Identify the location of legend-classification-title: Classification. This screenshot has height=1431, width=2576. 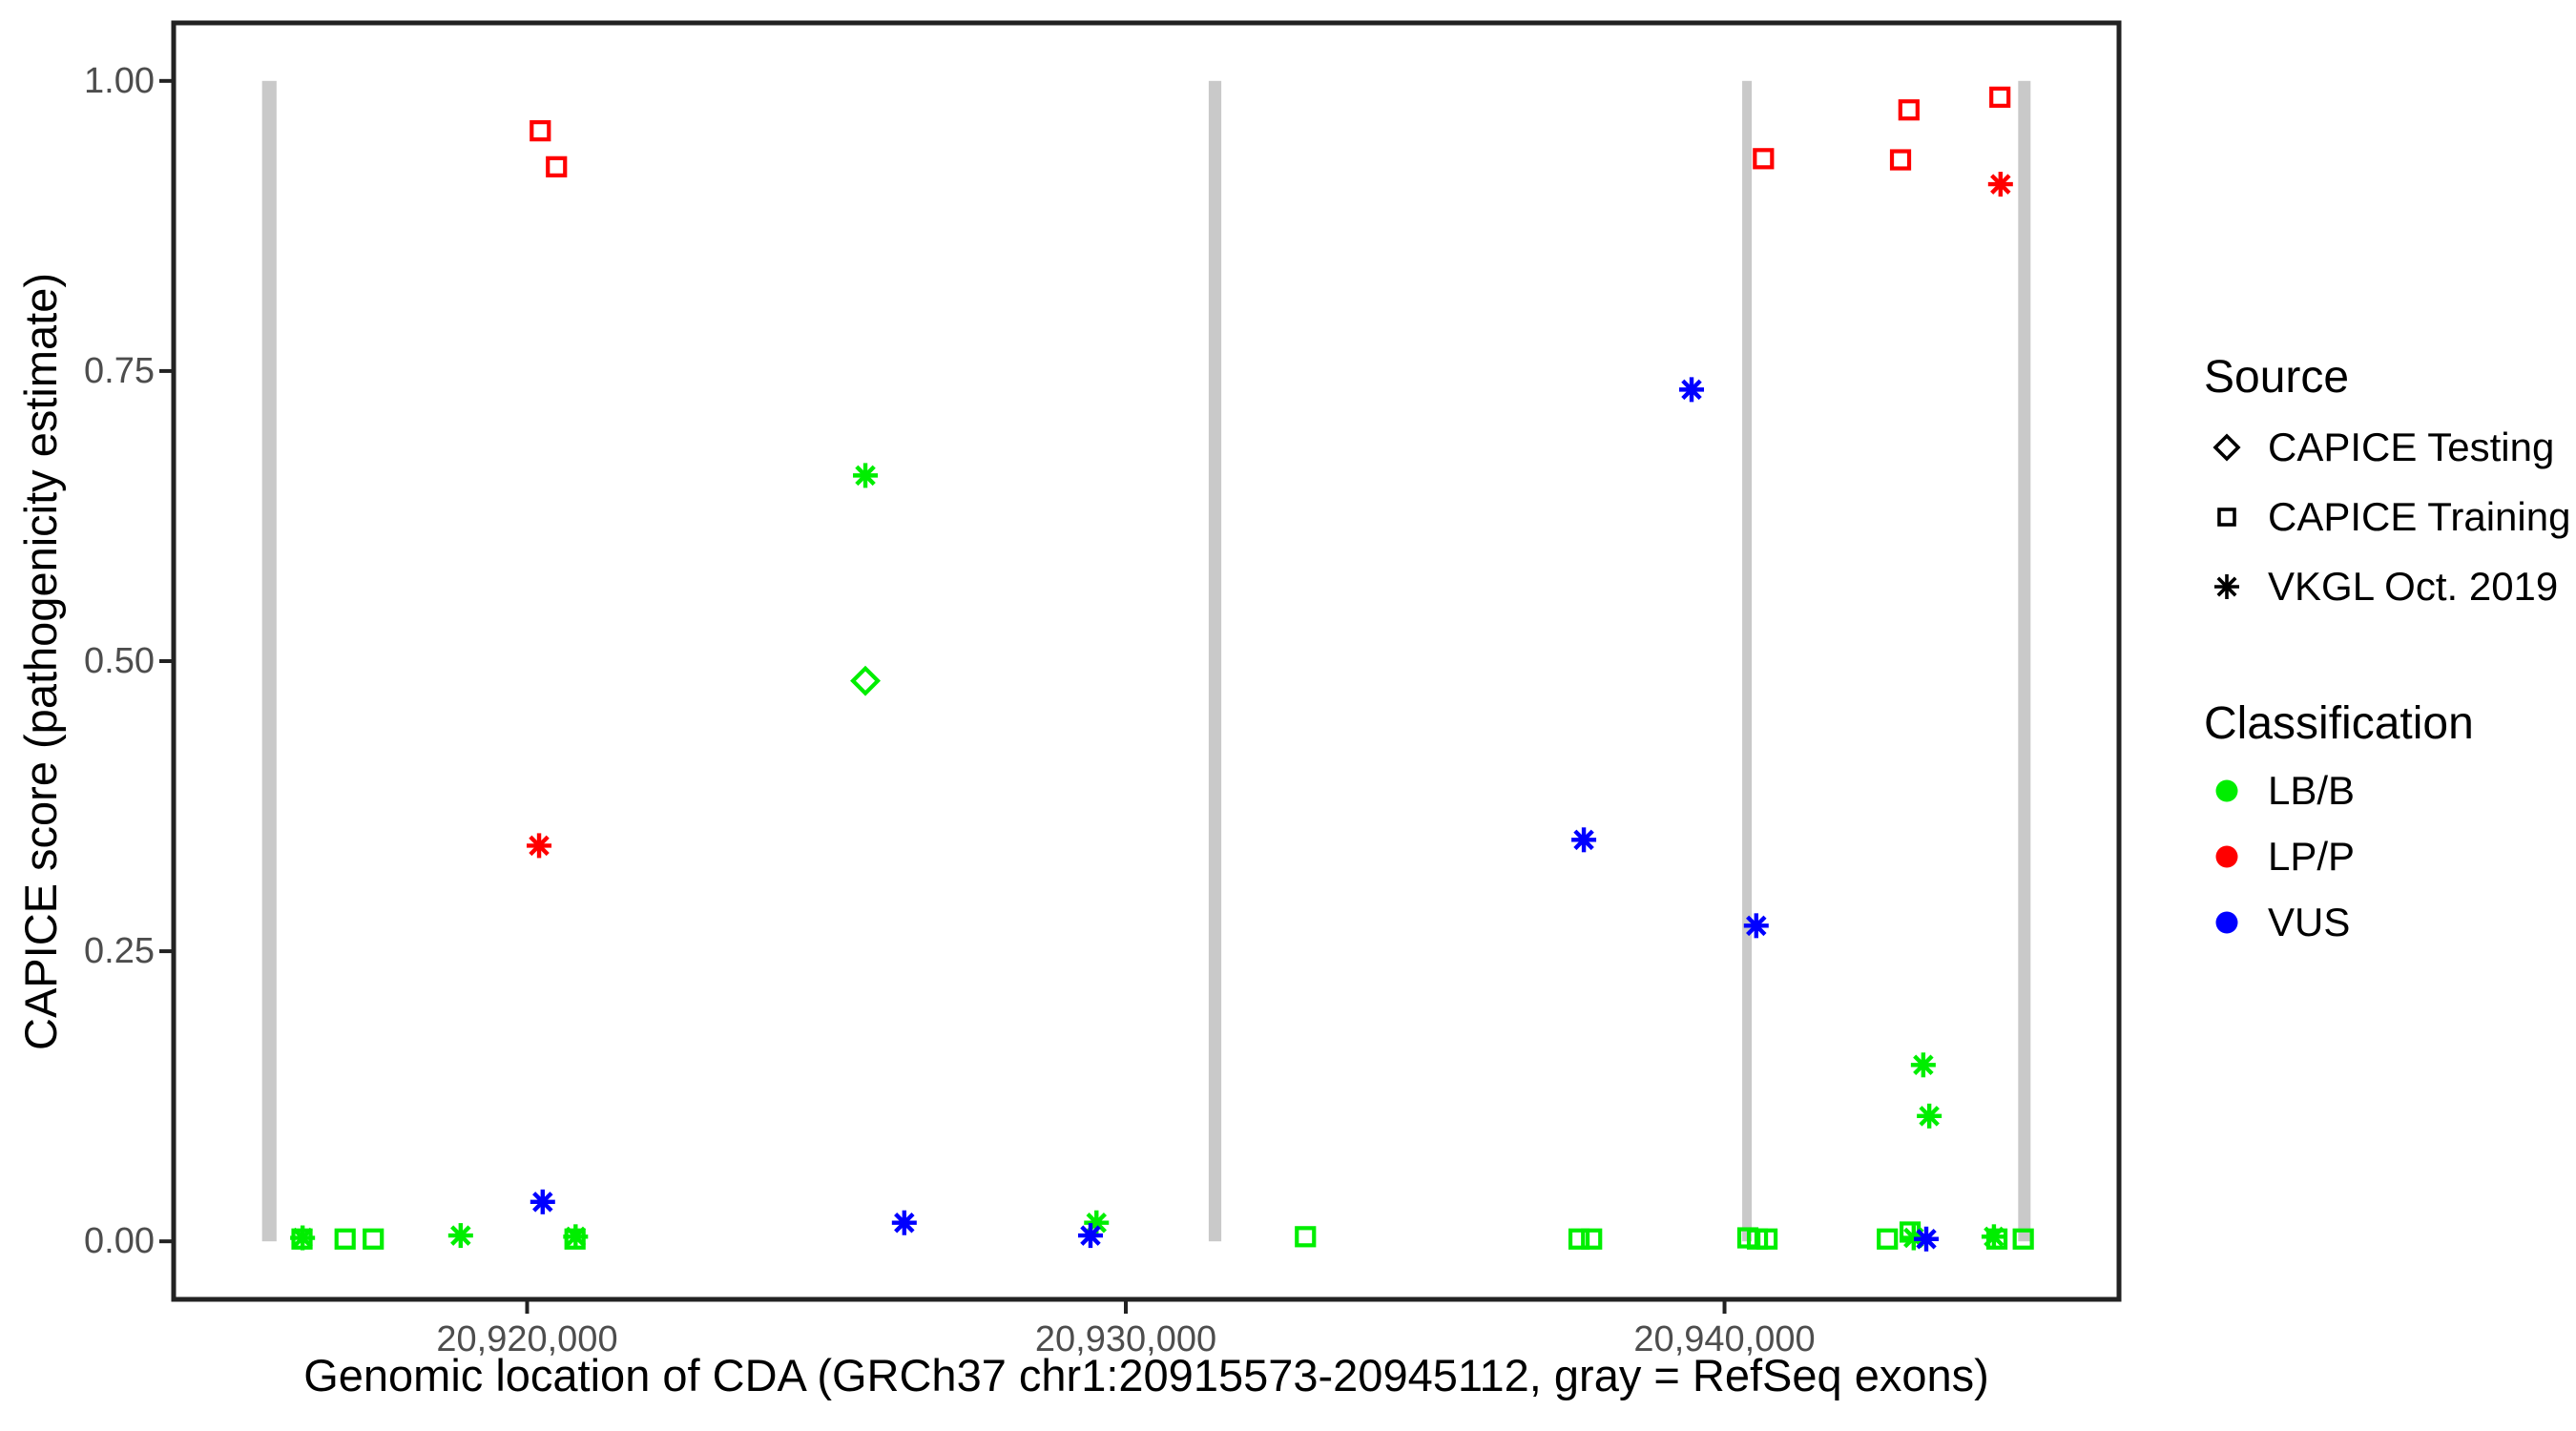
(2339, 723).